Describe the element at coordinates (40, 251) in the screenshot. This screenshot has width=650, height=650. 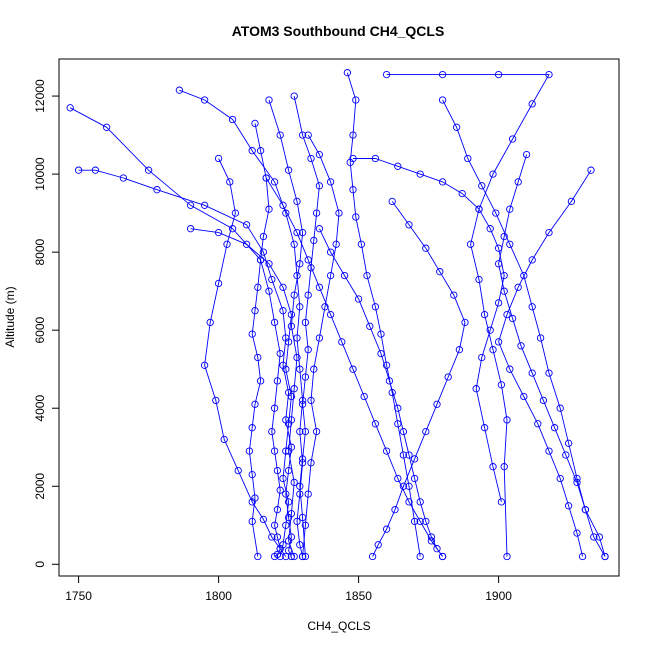
I see `y-tick-label: 8000` at that location.